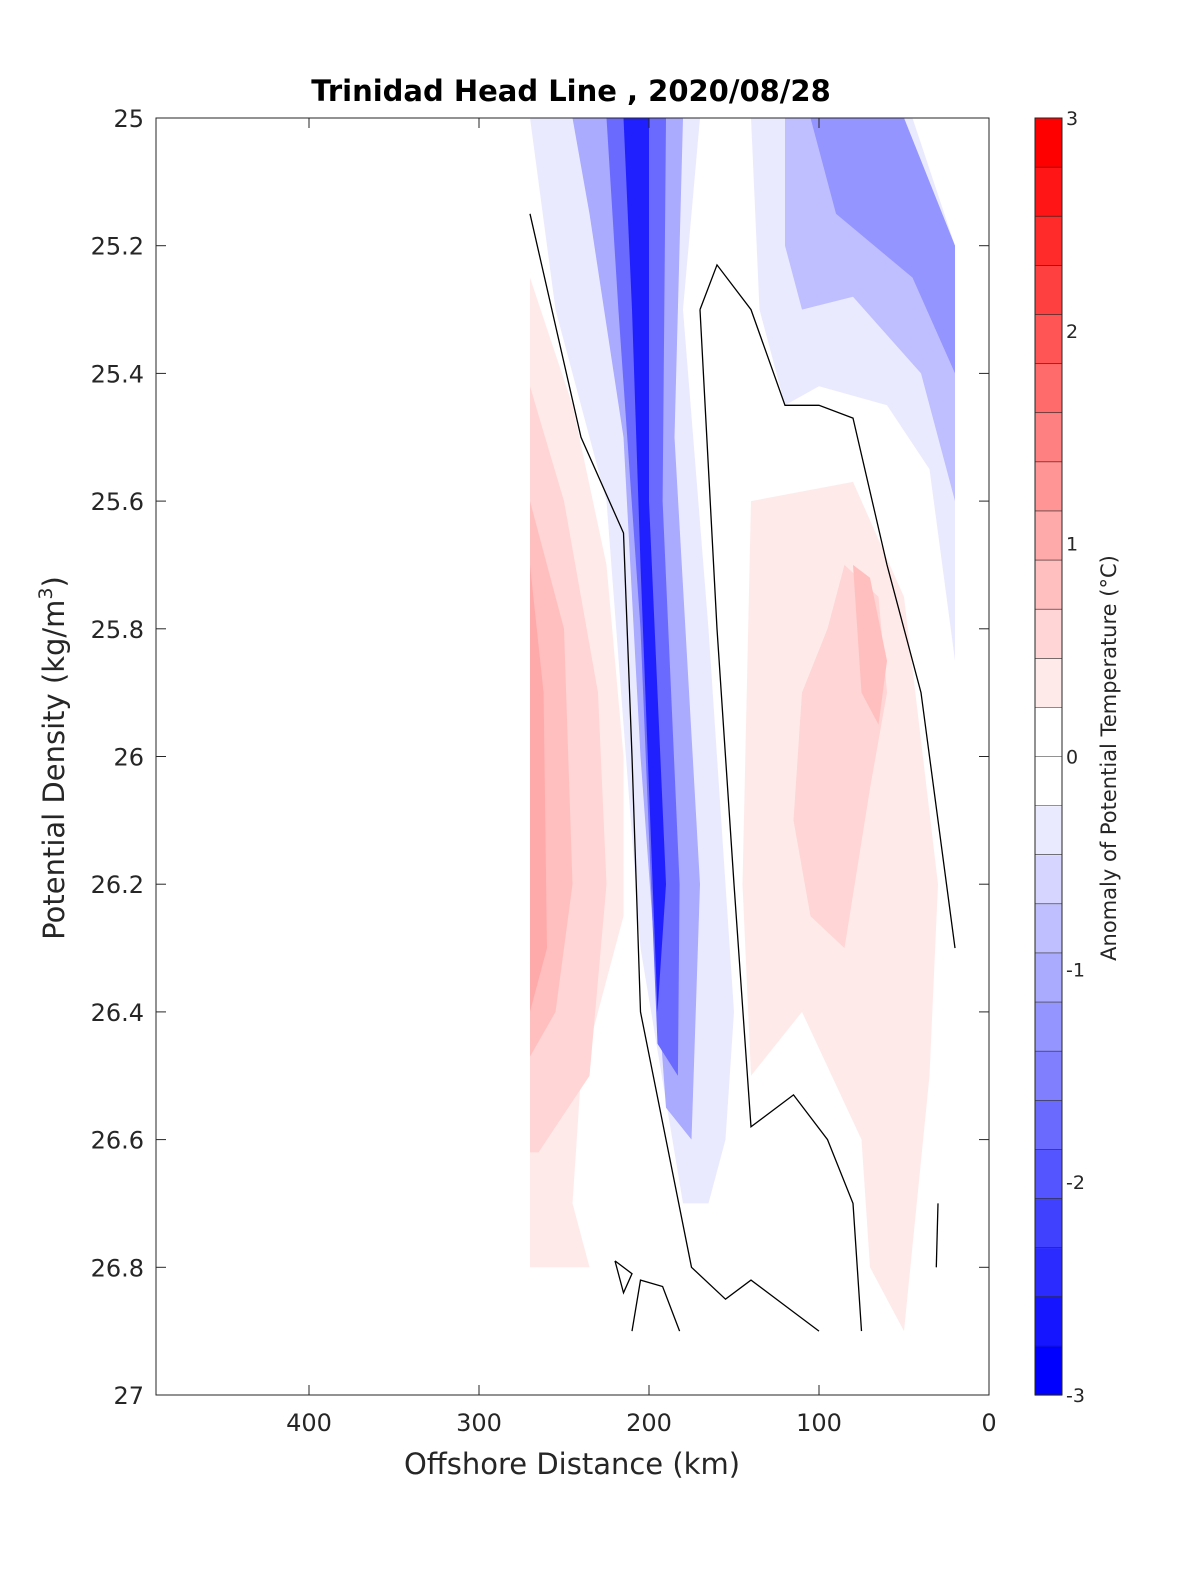 The width and height of the screenshot is (1200, 1575). What do you see at coordinates (656, 1305) in the screenshot?
I see `zero-contour-bottom` at bounding box center [656, 1305].